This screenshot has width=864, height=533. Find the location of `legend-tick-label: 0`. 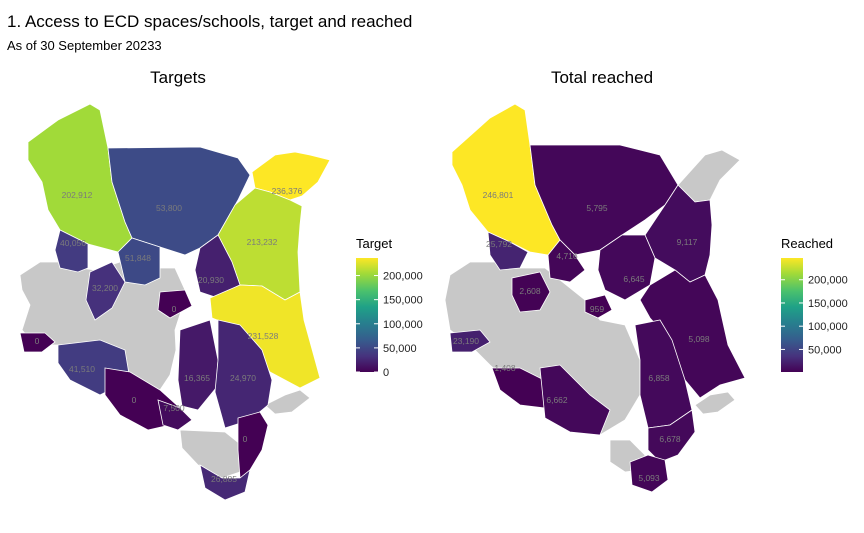

legend-tick-label: 0 is located at coordinates (386, 373).